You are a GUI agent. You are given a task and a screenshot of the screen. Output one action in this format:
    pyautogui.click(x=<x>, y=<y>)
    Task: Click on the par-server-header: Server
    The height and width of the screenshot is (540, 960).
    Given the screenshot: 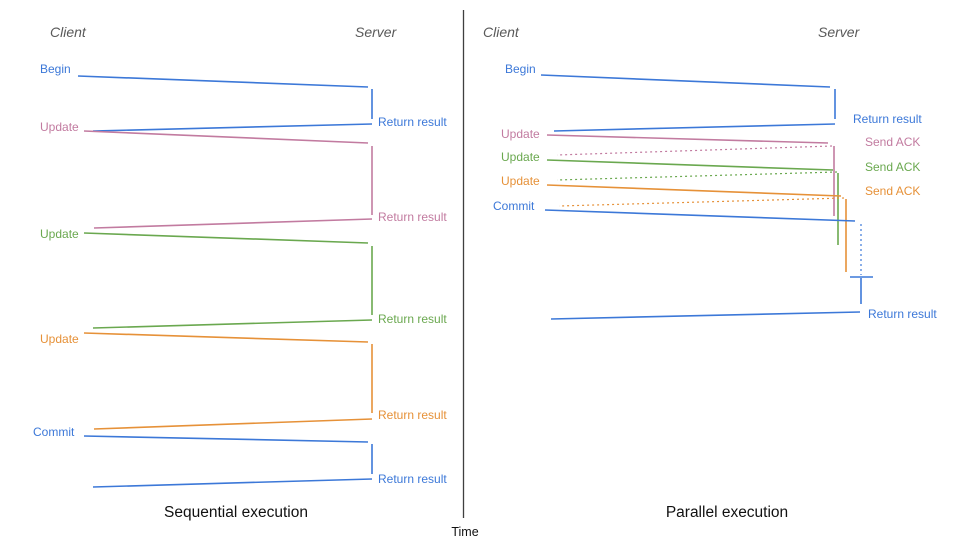 What is the action you would take?
    pyautogui.click(x=839, y=32)
    